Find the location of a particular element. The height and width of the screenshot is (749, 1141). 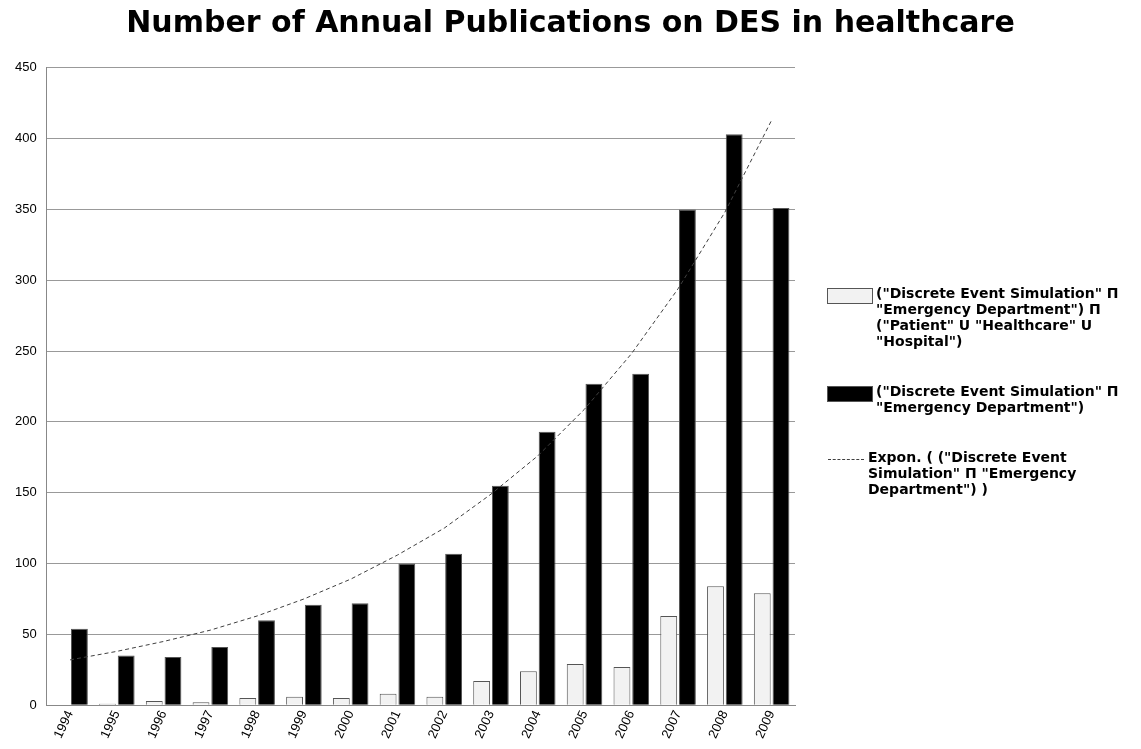

y-tick-label: 150 is located at coordinates (25, 492).